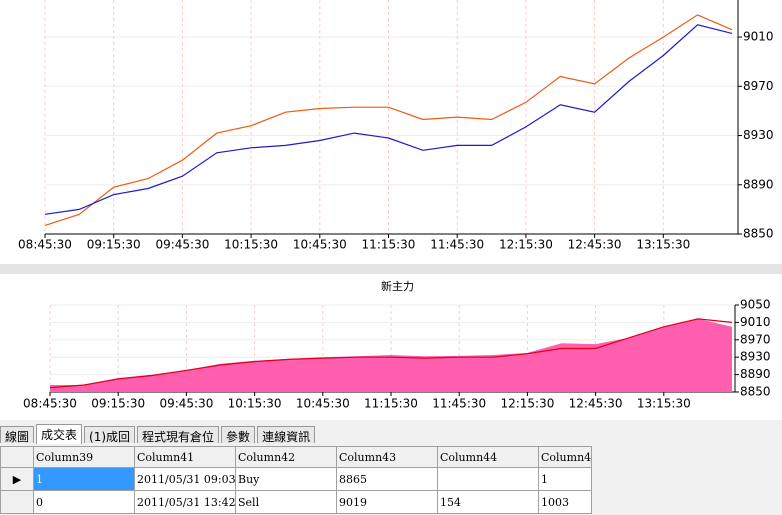 The width and height of the screenshot is (782, 515). What do you see at coordinates (488, 479) in the screenshot?
I see `cell` at bounding box center [488, 479].